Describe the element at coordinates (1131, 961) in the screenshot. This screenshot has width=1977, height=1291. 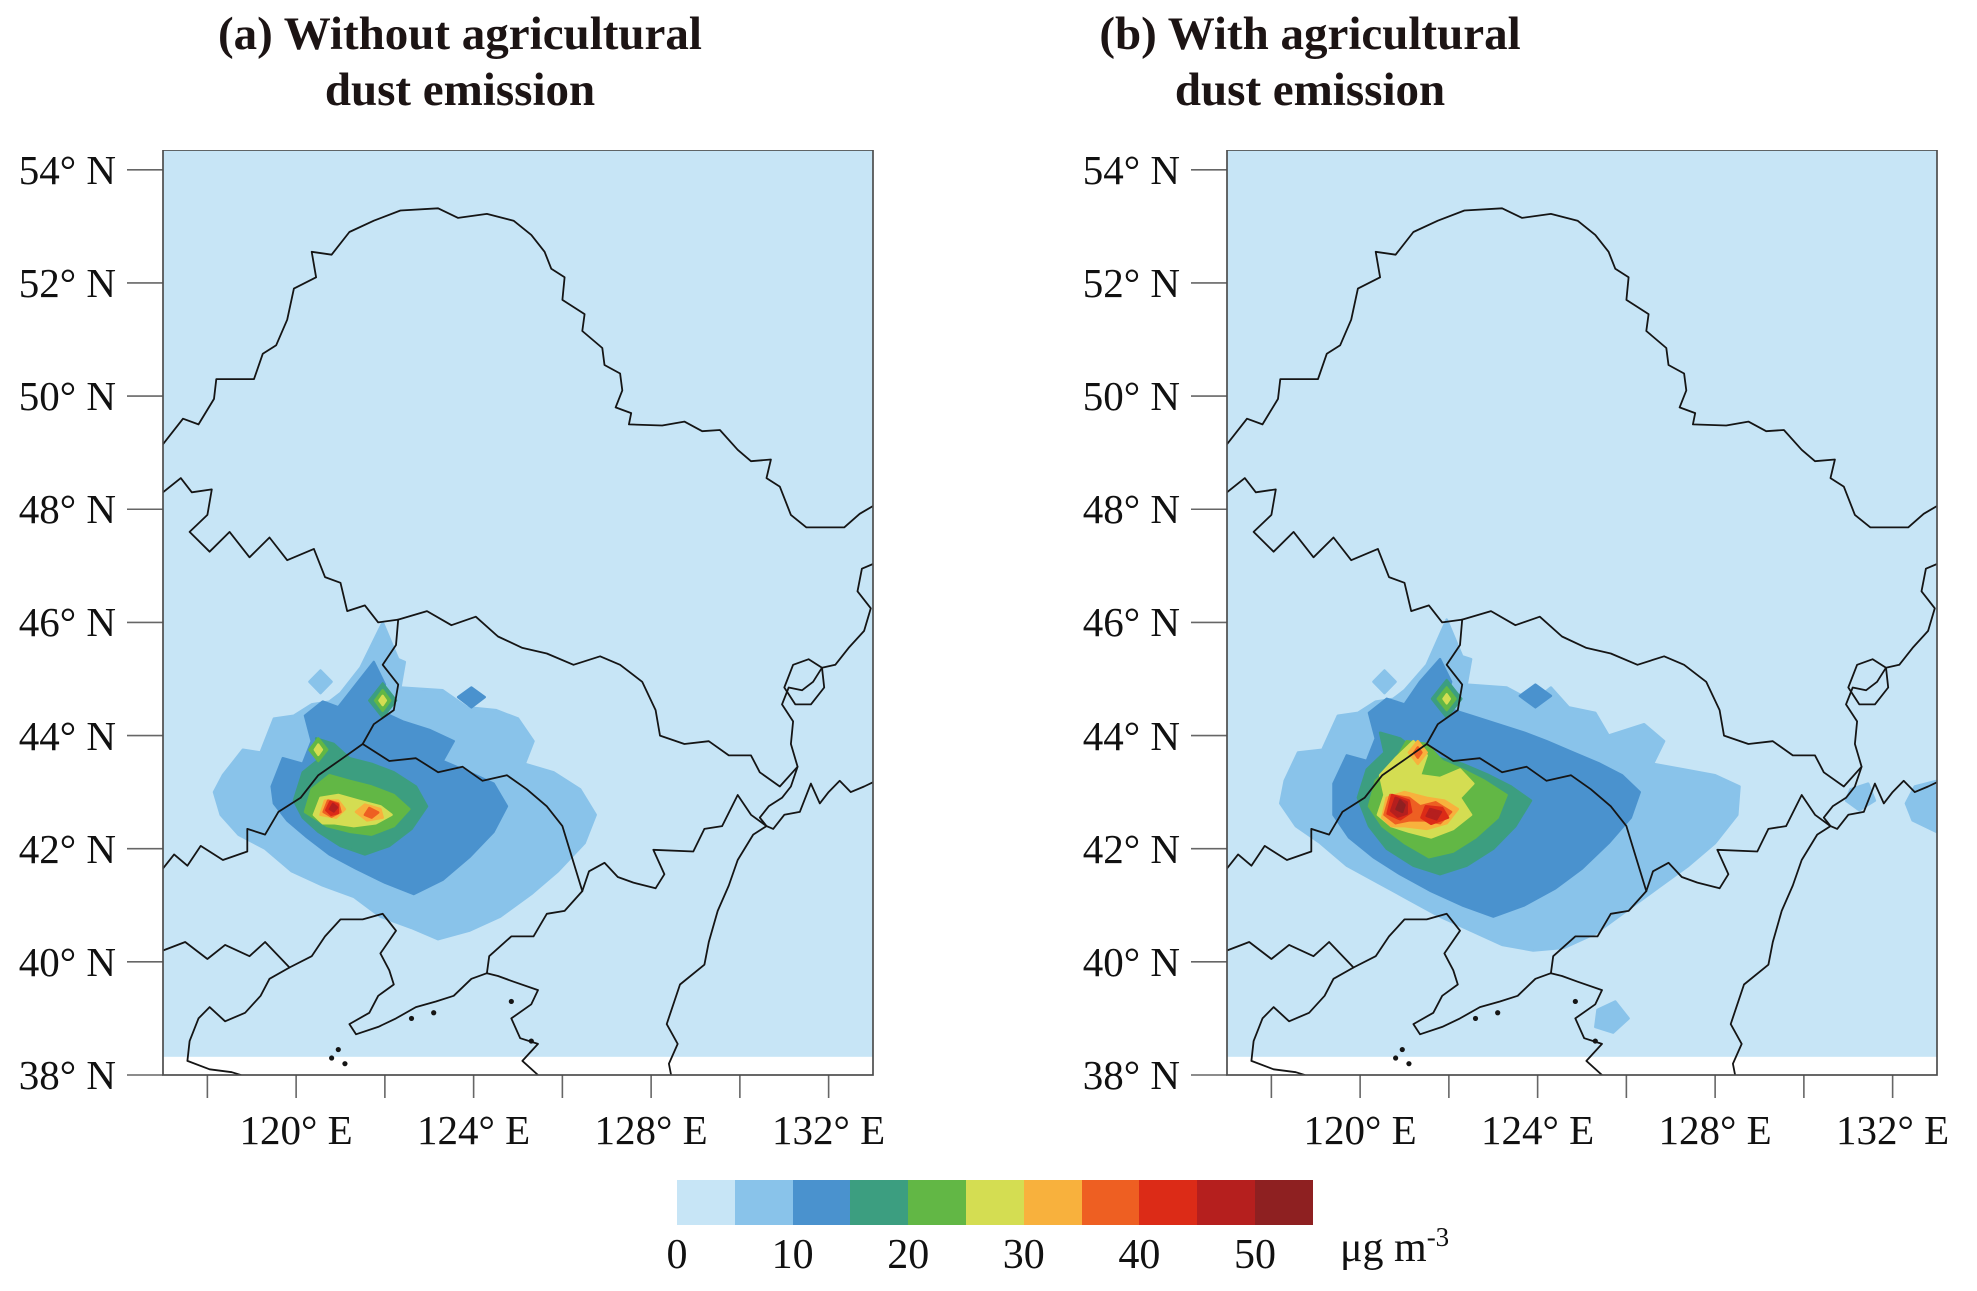
I see `lat-tick-label-b: 40° N` at that location.